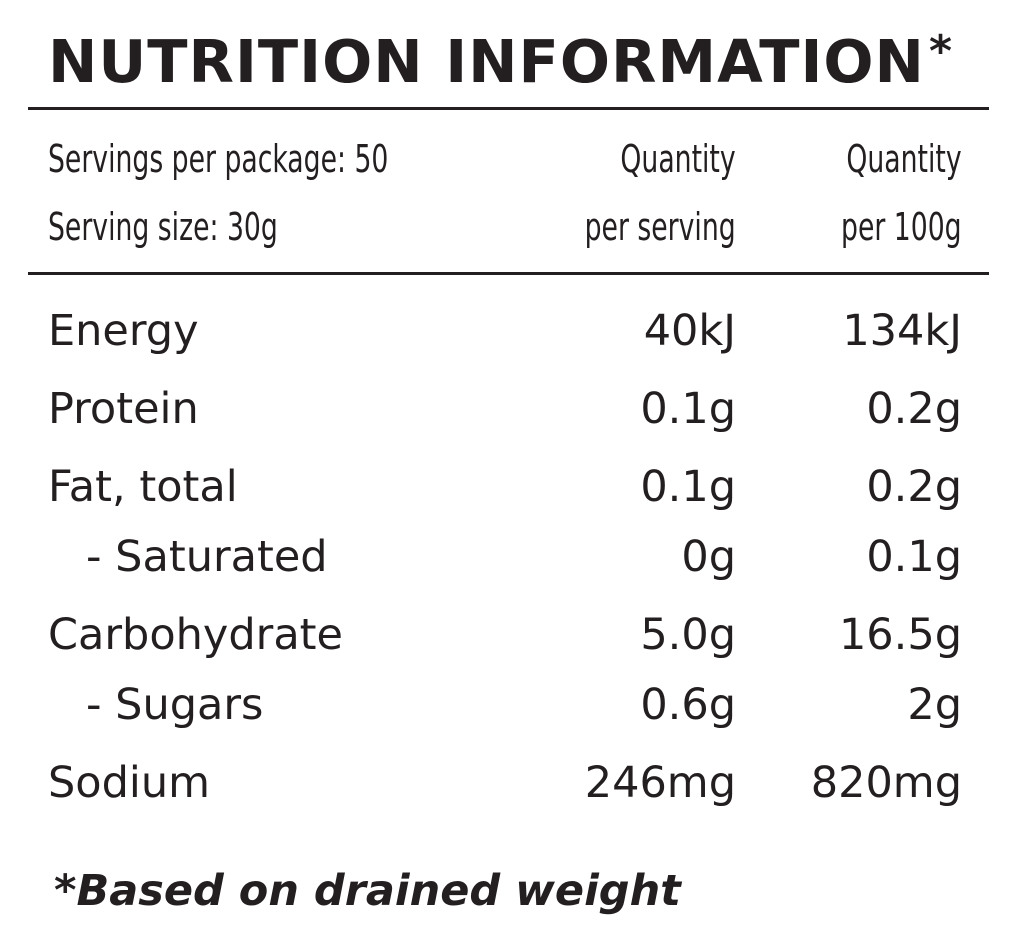  Describe the element at coordinates (175, 705) in the screenshot. I see `nutrient-label: - Sugars` at that location.